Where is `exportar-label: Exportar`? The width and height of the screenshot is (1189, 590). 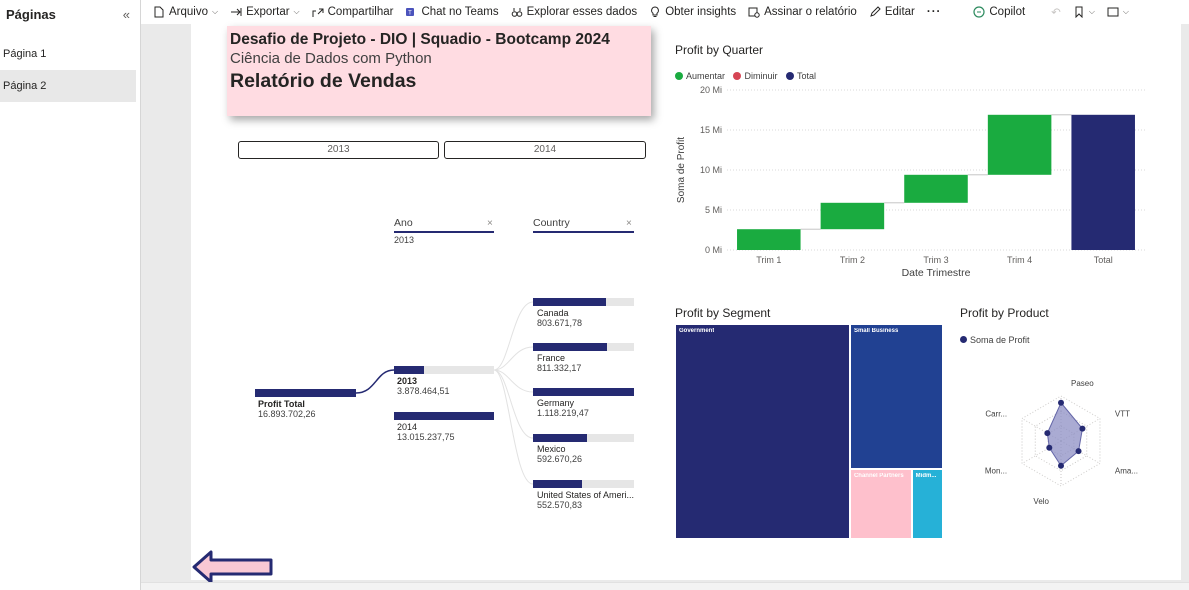 exportar-label: Exportar is located at coordinates (268, 12).